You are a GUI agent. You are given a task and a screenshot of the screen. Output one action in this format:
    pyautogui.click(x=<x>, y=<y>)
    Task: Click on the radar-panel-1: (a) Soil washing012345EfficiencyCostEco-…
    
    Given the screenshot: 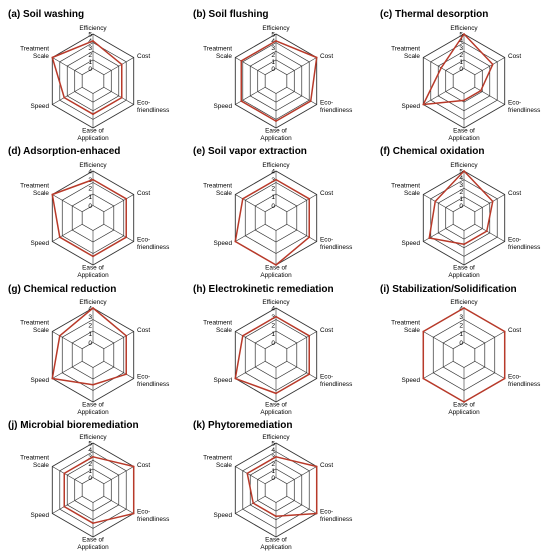 What is the action you would take?
    pyautogui.click(x=88, y=75)
    